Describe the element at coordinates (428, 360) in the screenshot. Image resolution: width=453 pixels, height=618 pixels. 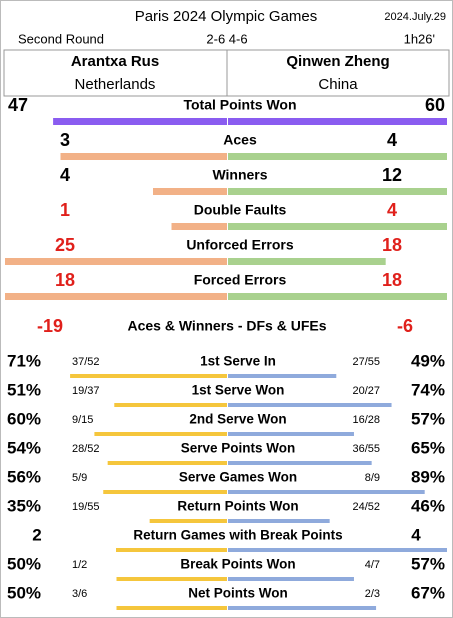
I see `right-value: 49%` at that location.